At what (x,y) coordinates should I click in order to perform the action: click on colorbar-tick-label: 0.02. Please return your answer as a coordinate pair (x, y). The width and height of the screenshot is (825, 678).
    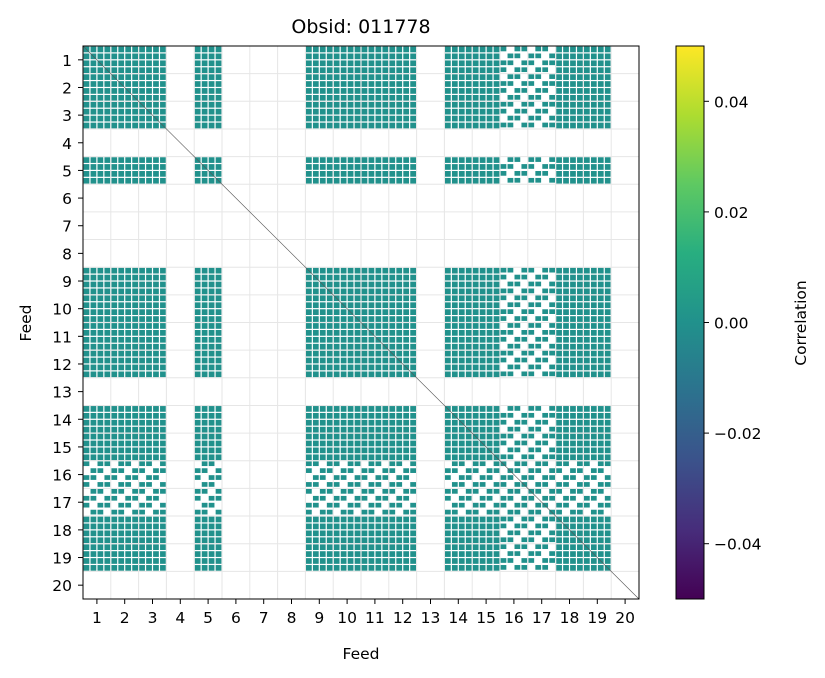
    Looking at the image, I should click on (731, 213).